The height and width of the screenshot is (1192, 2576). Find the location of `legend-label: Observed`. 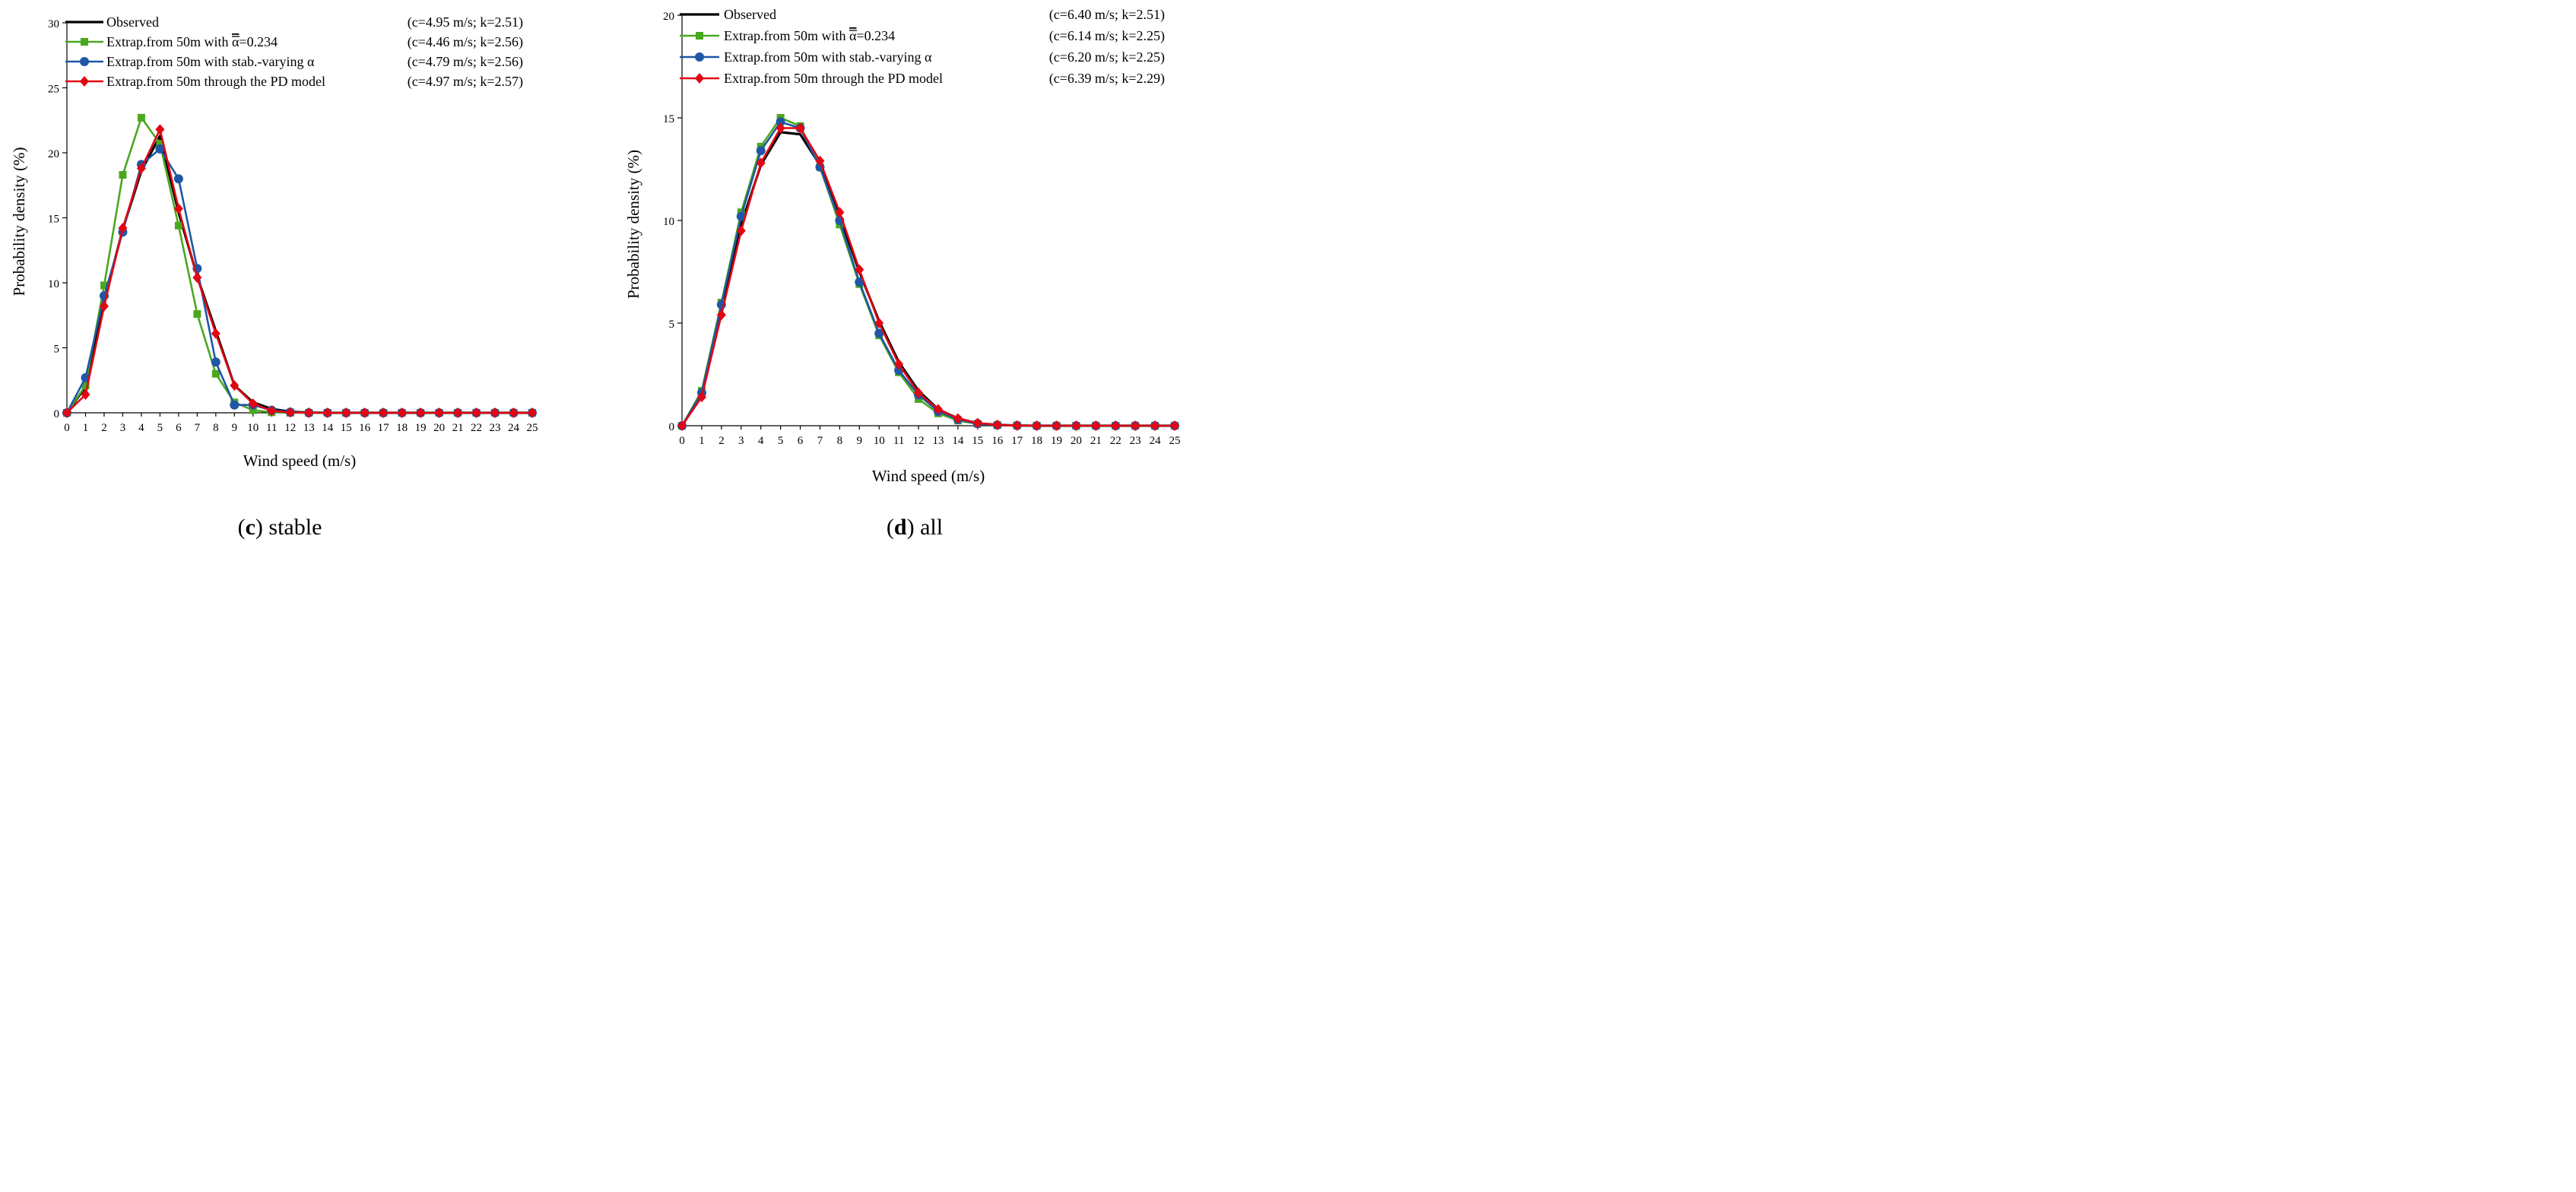

legend-label: Observed is located at coordinates (750, 15).